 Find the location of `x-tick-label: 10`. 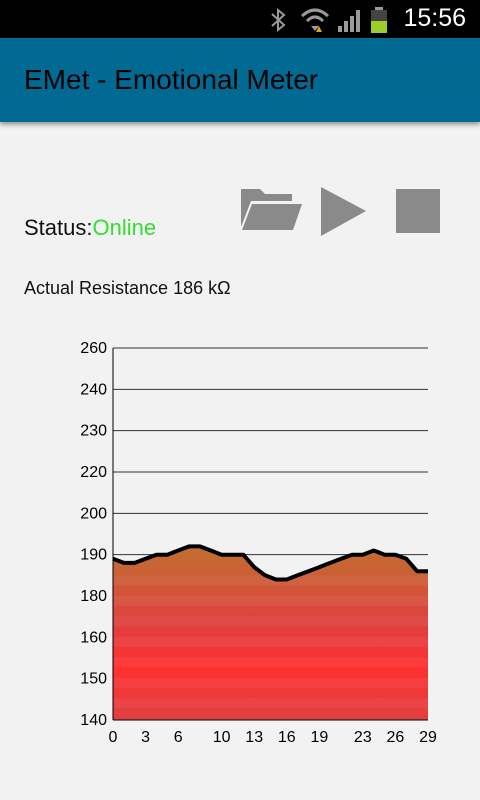

x-tick-label: 10 is located at coordinates (222, 737).